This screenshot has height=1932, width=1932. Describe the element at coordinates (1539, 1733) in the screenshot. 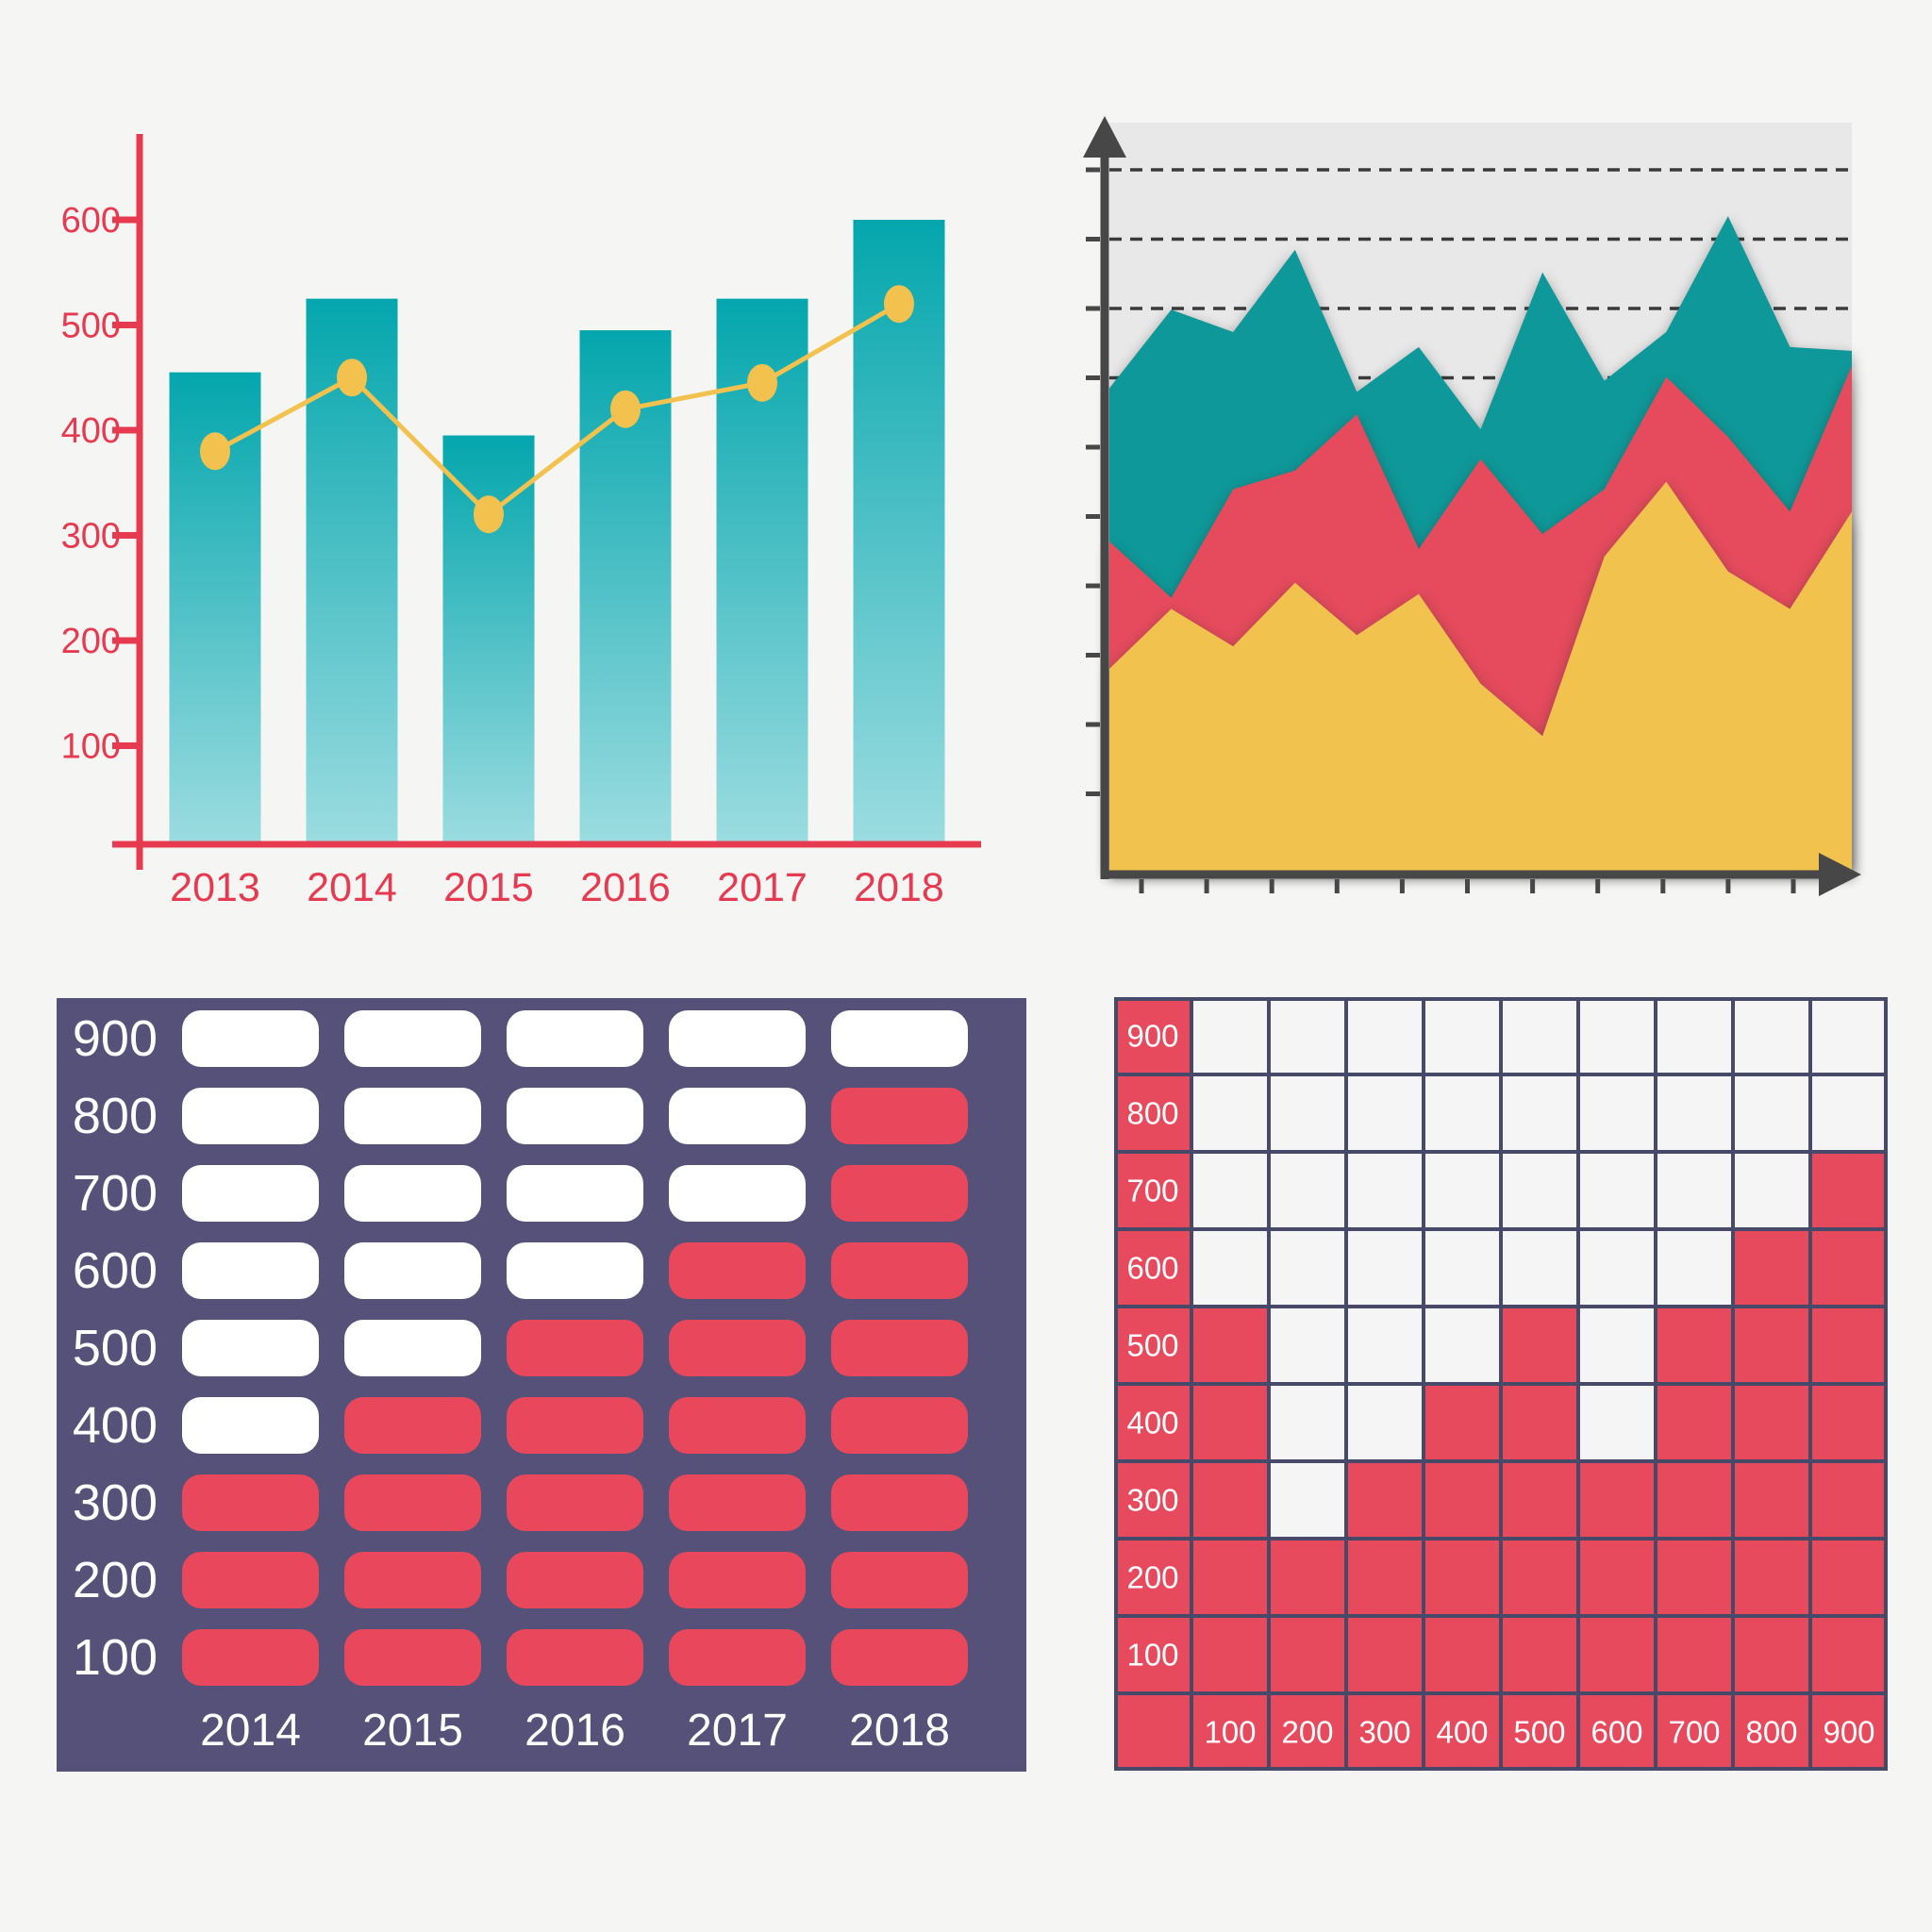

I see `col-label: 500` at that location.